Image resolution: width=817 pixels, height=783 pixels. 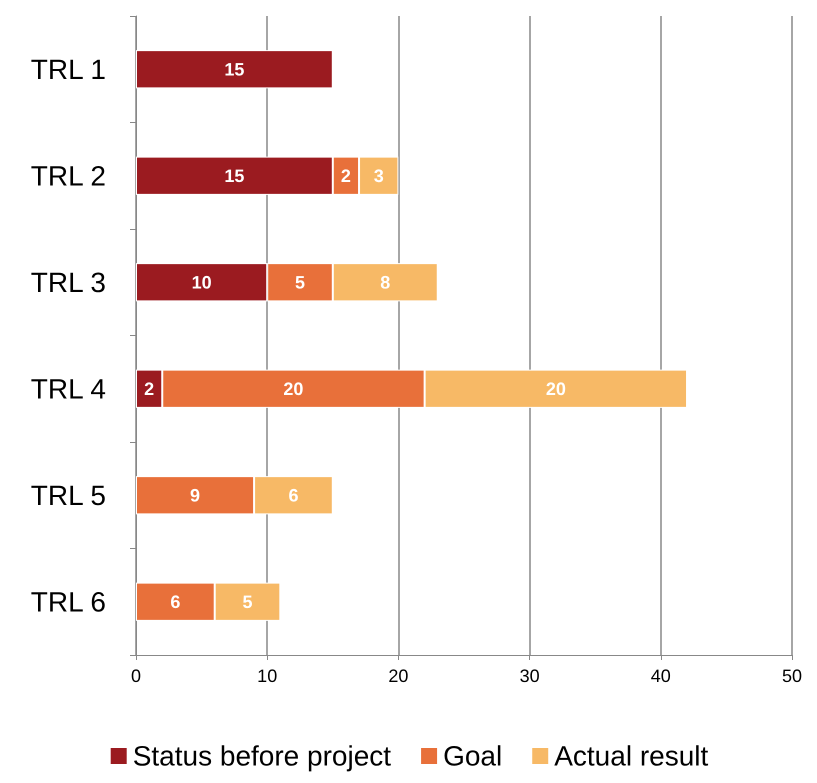 What do you see at coordinates (68, 602) in the screenshot?
I see `y-tick-label: TRL 6` at bounding box center [68, 602].